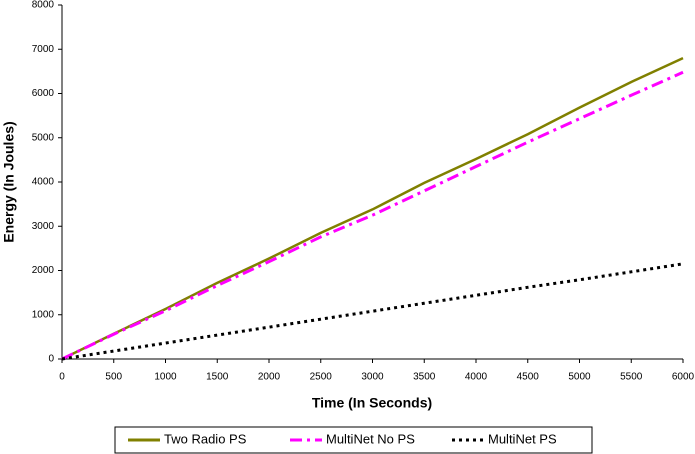 The height and width of the screenshot is (454, 695). What do you see at coordinates (43, 93) in the screenshot?
I see `y-tick-label: 6000` at bounding box center [43, 93].